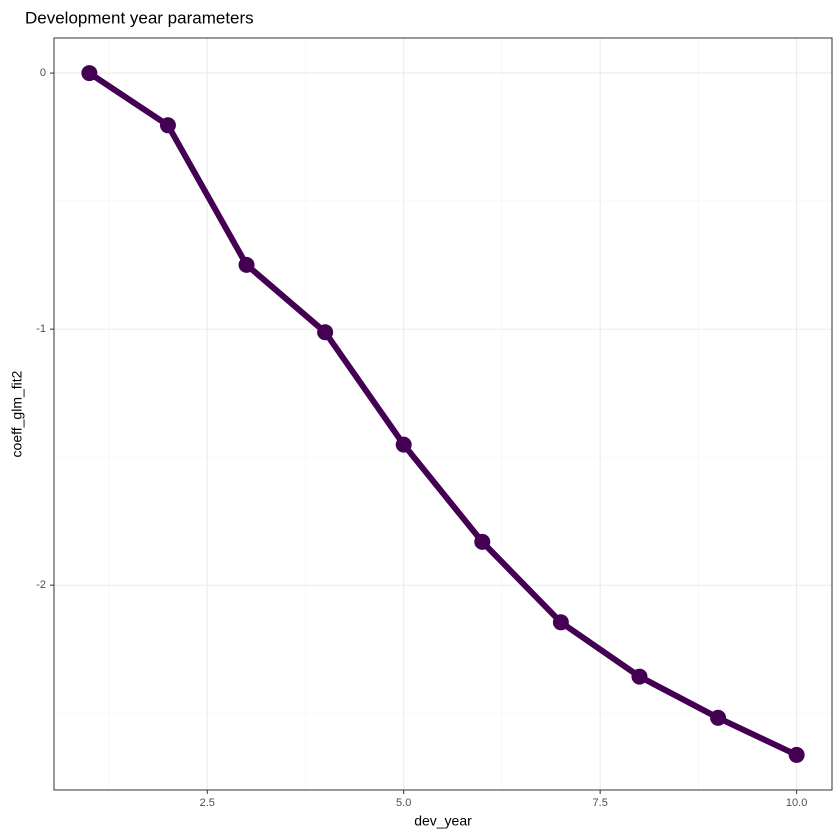  Describe the element at coordinates (41, 329) in the screenshot. I see `y-tick-label: -1` at that location.